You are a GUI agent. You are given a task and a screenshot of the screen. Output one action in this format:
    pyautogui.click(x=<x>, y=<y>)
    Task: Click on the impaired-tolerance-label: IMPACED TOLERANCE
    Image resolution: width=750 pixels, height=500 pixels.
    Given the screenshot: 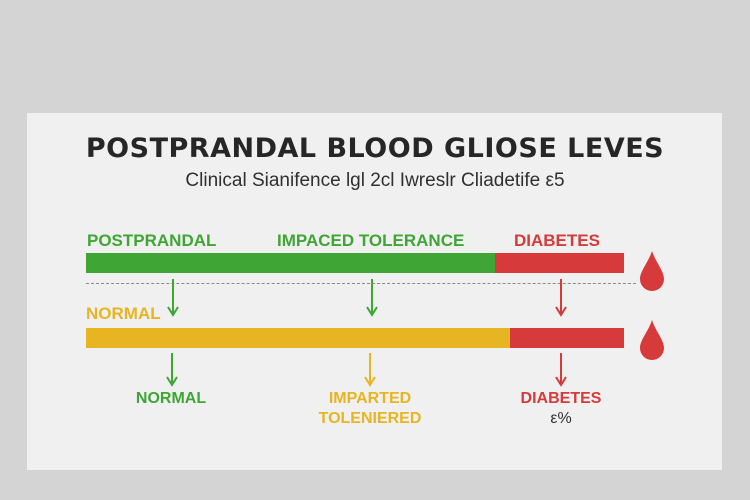 What is the action you would take?
    pyautogui.click(x=371, y=240)
    